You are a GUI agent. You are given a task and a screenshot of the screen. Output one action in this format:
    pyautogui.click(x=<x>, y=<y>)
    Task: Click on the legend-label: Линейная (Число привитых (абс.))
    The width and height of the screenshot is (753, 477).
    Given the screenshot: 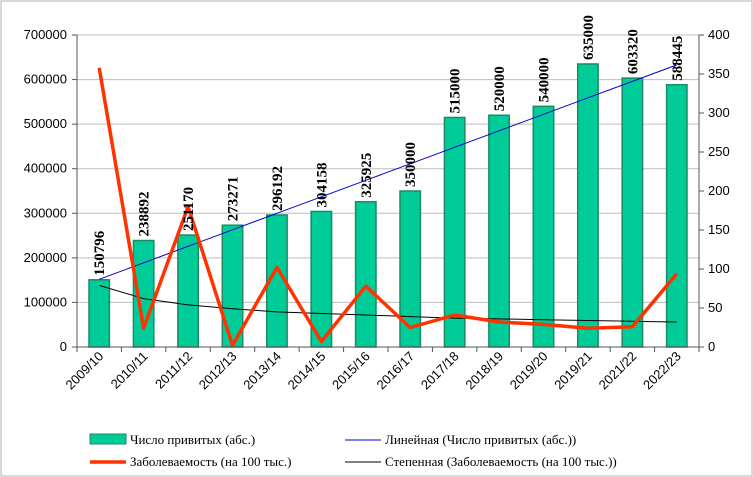 What is the action you would take?
    pyautogui.click(x=480, y=439)
    